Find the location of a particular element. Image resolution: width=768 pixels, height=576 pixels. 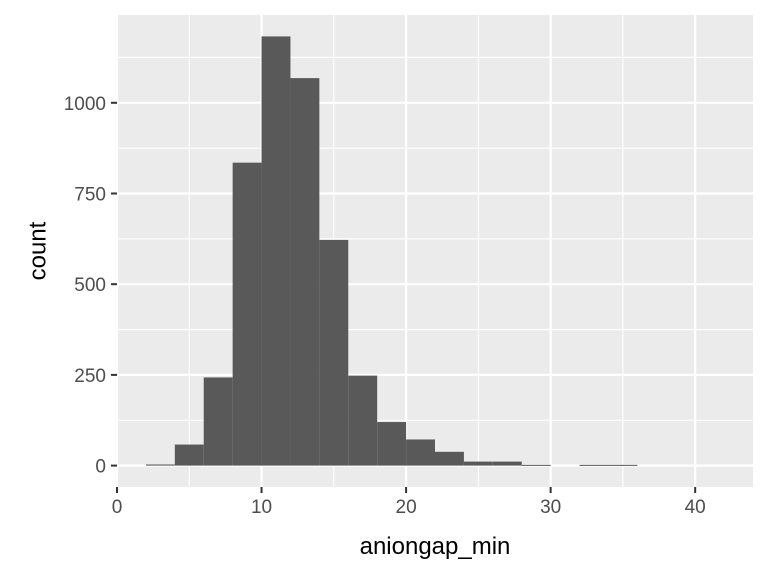

x-tick-label: 20 is located at coordinates (406, 507).